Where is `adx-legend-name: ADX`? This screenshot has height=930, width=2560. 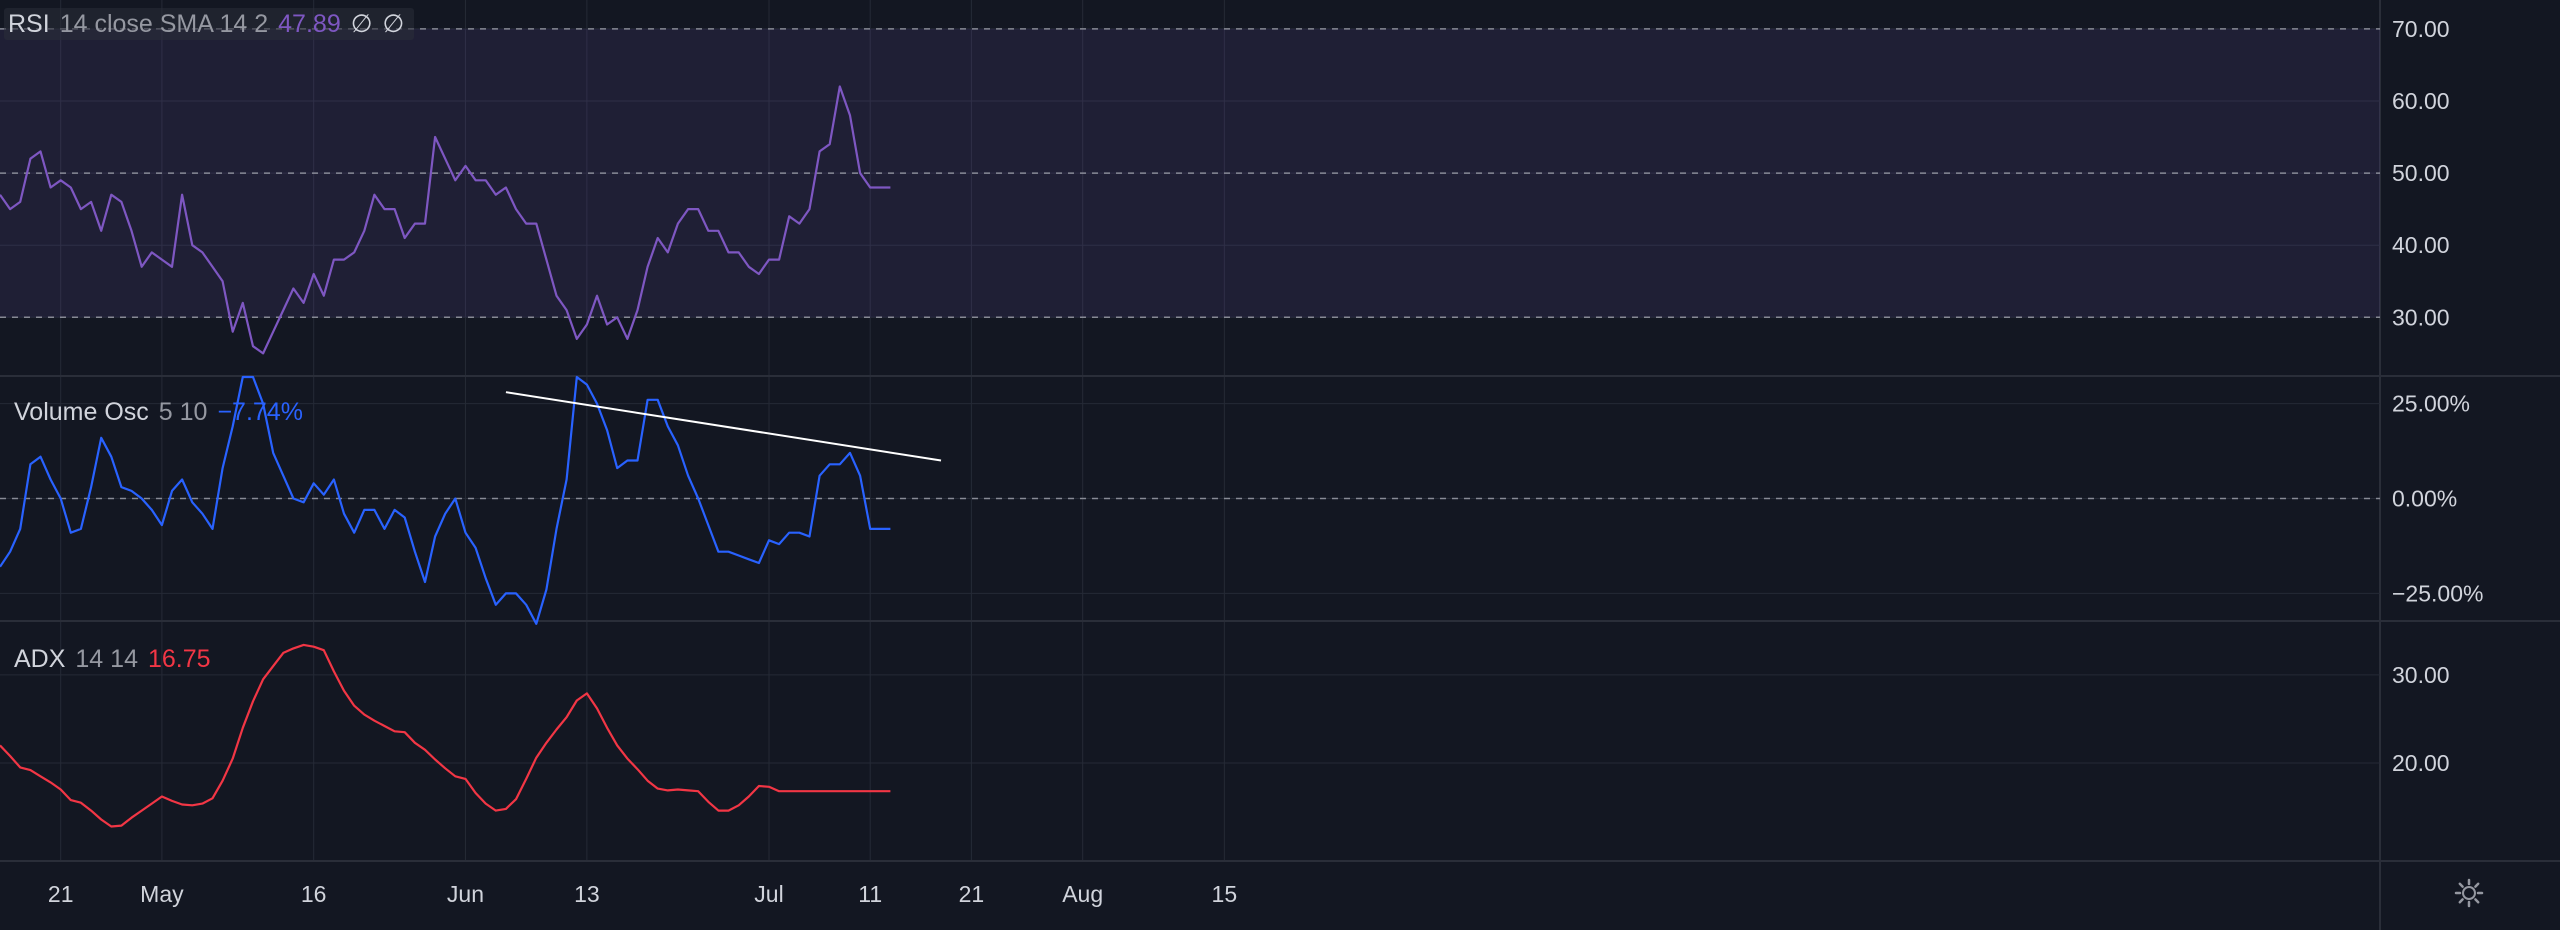 adx-legend-name: ADX is located at coordinates (40, 658).